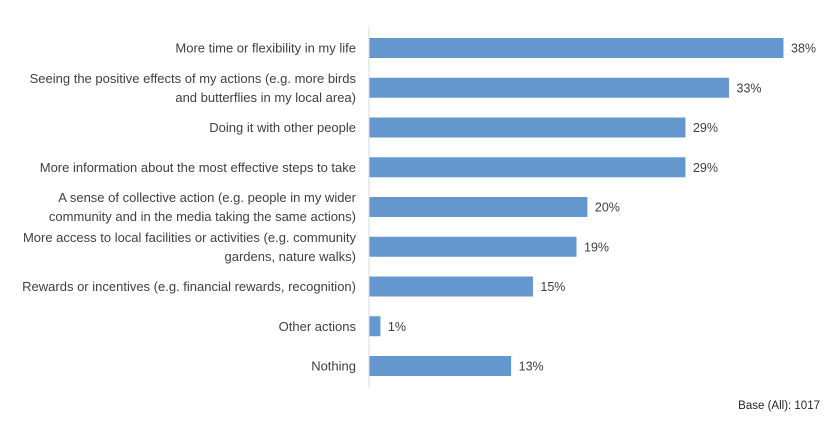  I want to click on bar-more-time-or-flexibility-in-my-life, so click(576, 48).